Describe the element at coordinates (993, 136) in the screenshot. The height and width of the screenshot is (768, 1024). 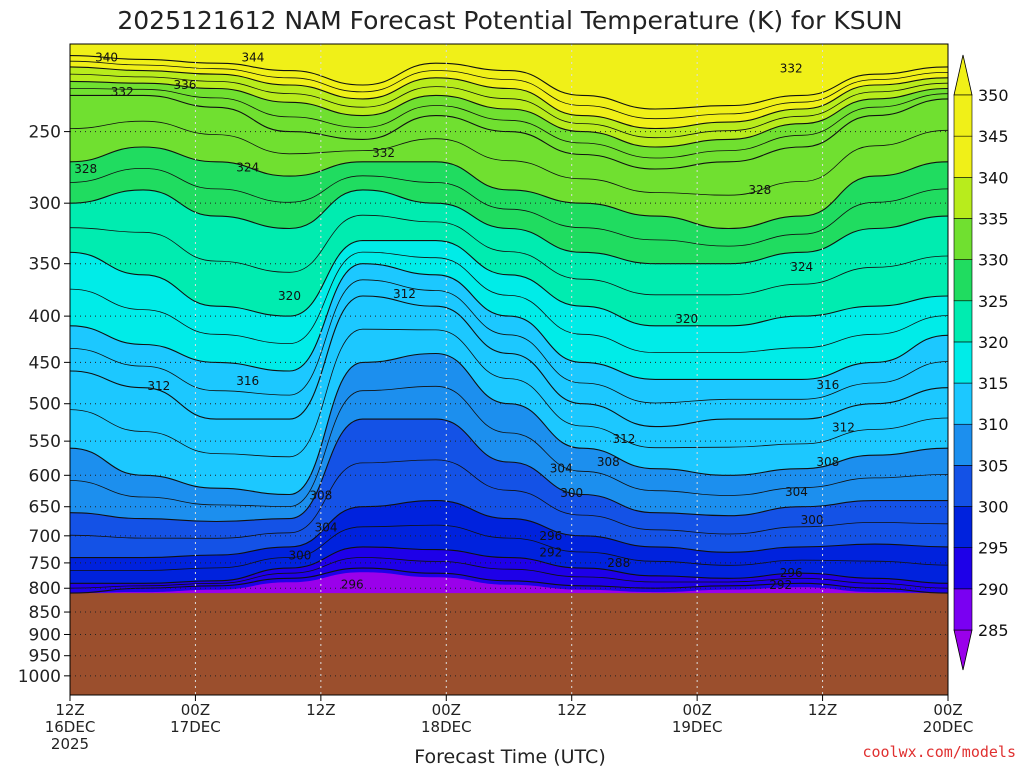
I see `colorbar-tick-label: 345` at that location.